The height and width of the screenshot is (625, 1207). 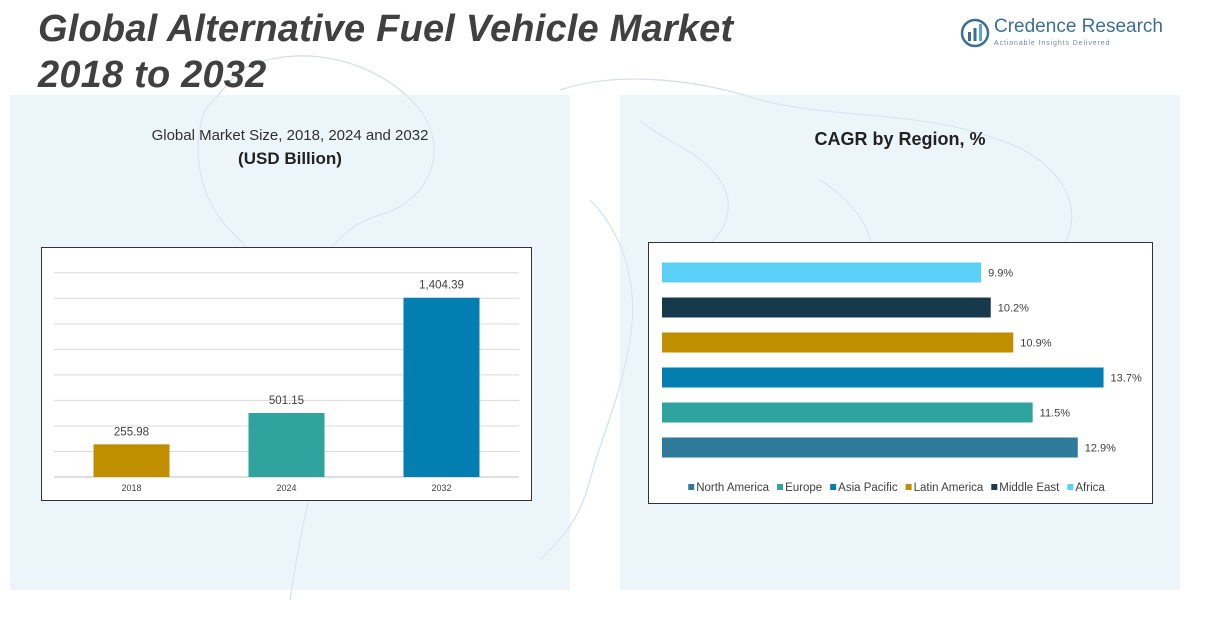 What do you see at coordinates (949, 488) in the screenshot?
I see `legend-label: Latin America` at bounding box center [949, 488].